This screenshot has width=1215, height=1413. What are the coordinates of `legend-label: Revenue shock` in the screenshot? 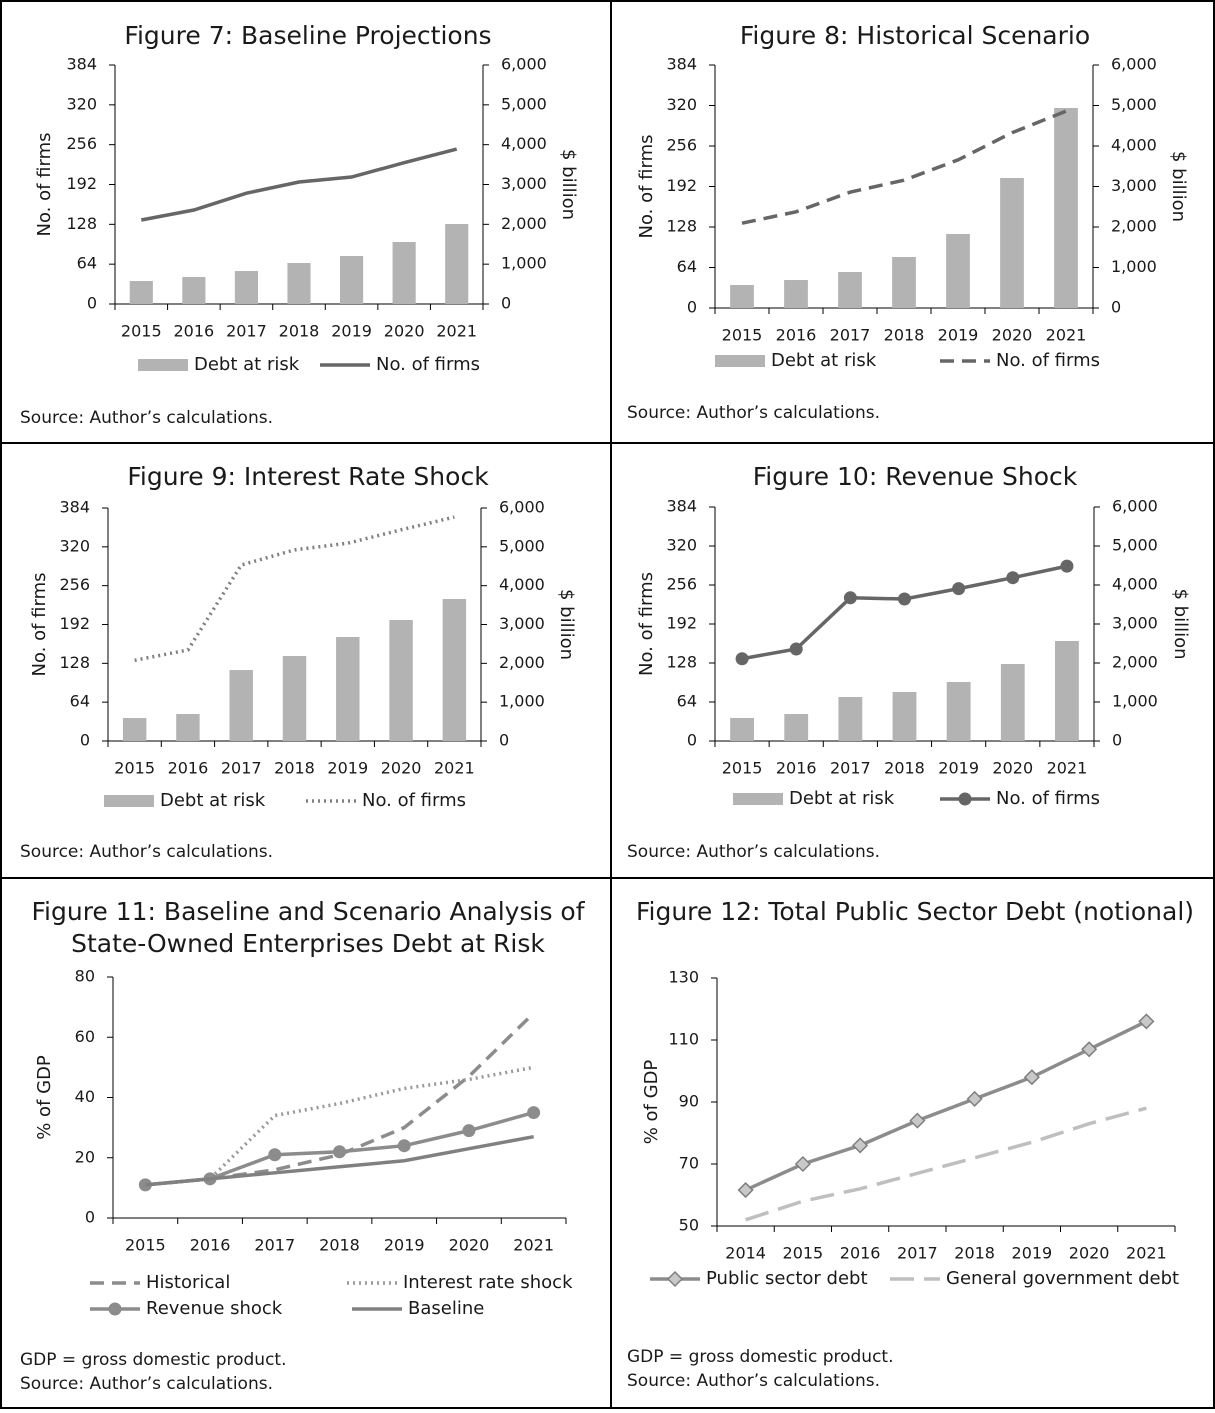 It's located at (214, 1308).